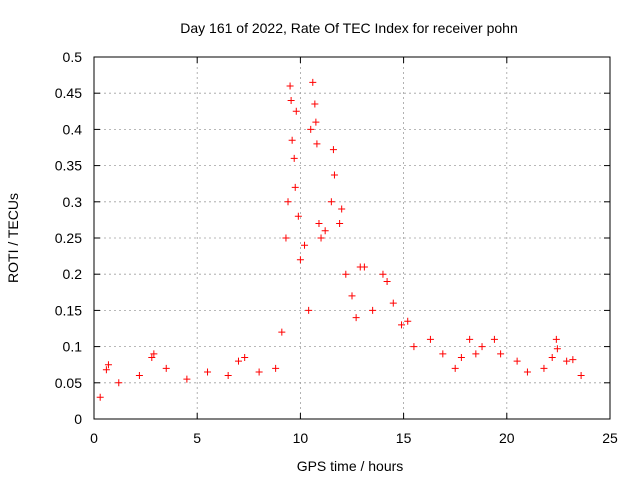  What do you see at coordinates (507, 438) in the screenshot?
I see `x-tick-label: 20` at bounding box center [507, 438].